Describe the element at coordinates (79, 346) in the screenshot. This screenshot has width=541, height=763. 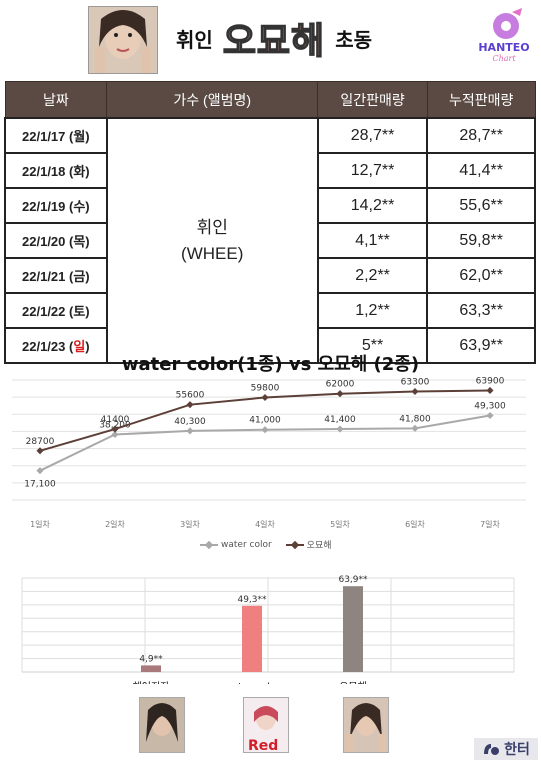
I see `row-date-sunday: 일` at that location.